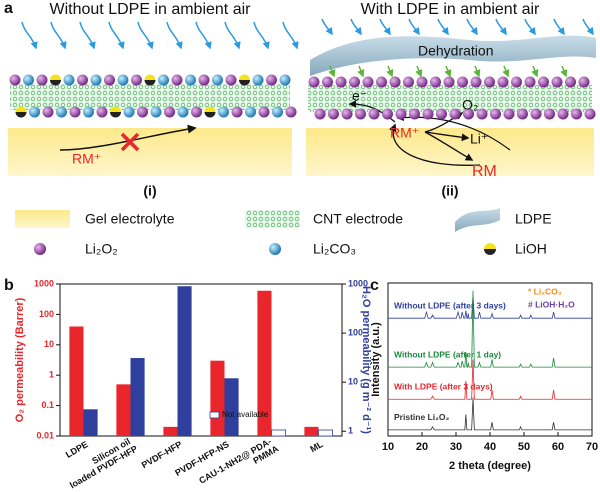 Image resolution: width=600 pixels, height=492 pixels. Describe the element at coordinates (533, 219) in the screenshot. I see `legend-label: LDPE` at that location.